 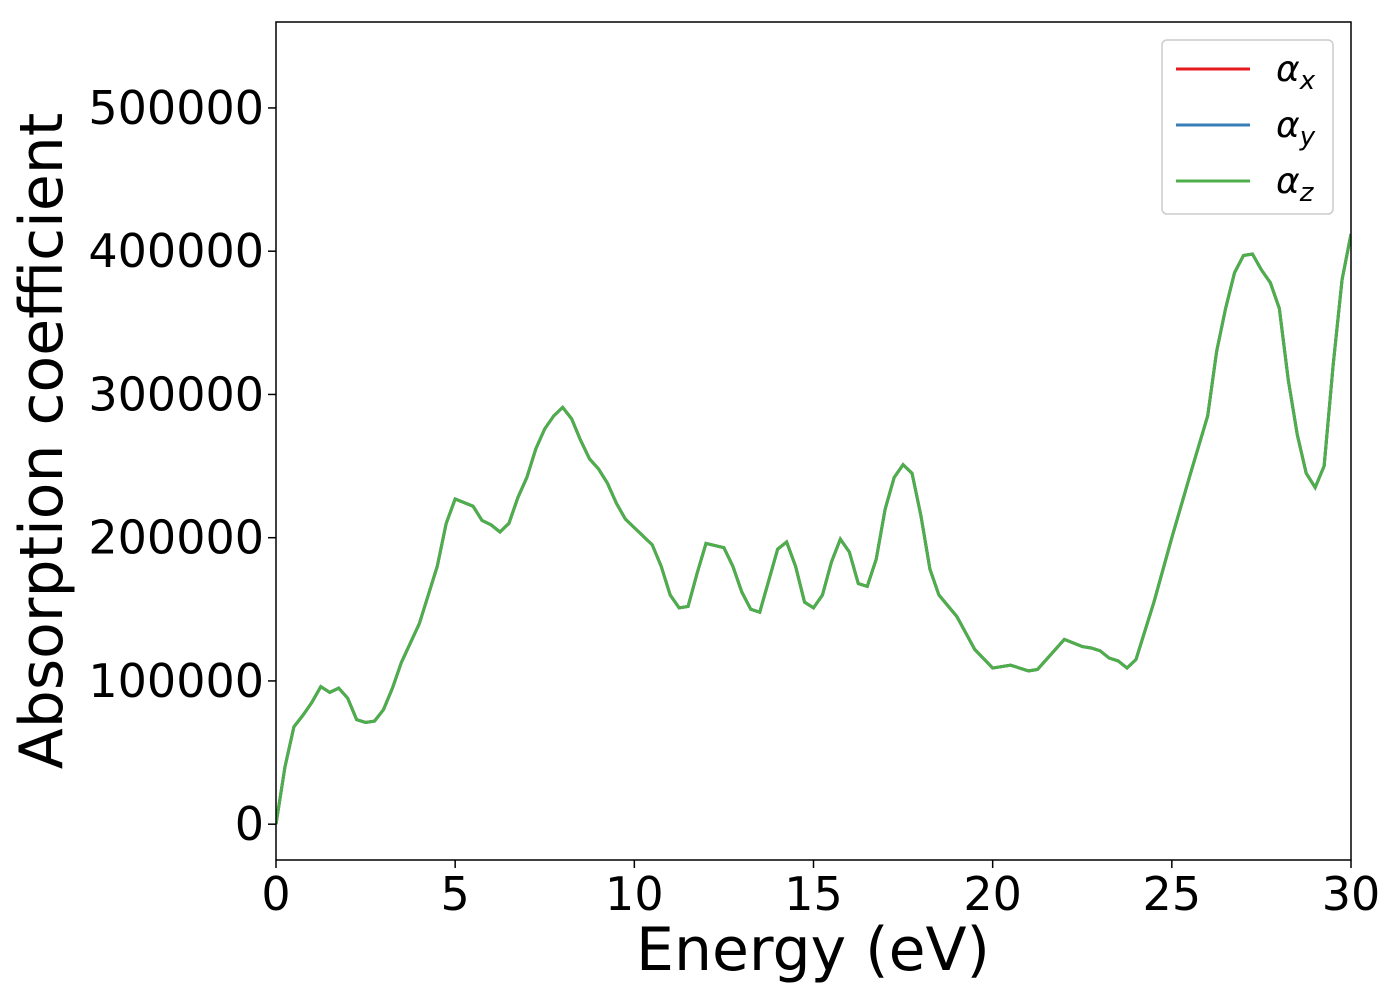 What do you see at coordinates (176, 394) in the screenshot?
I see `y-tick-label: 300000` at bounding box center [176, 394].